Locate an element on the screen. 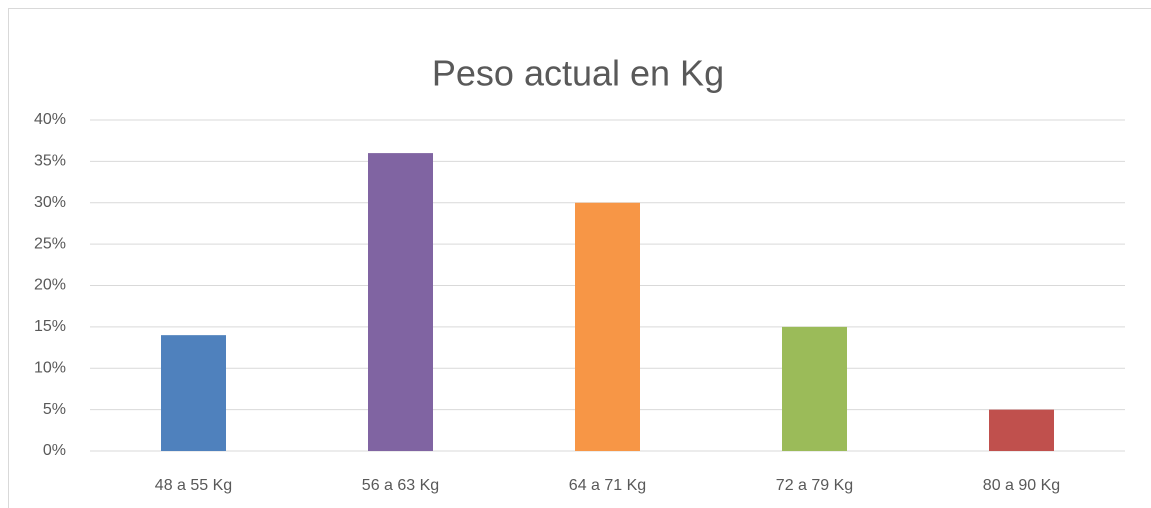 The image size is (1151, 508). y-tick-label: 20% is located at coordinates (50, 285).